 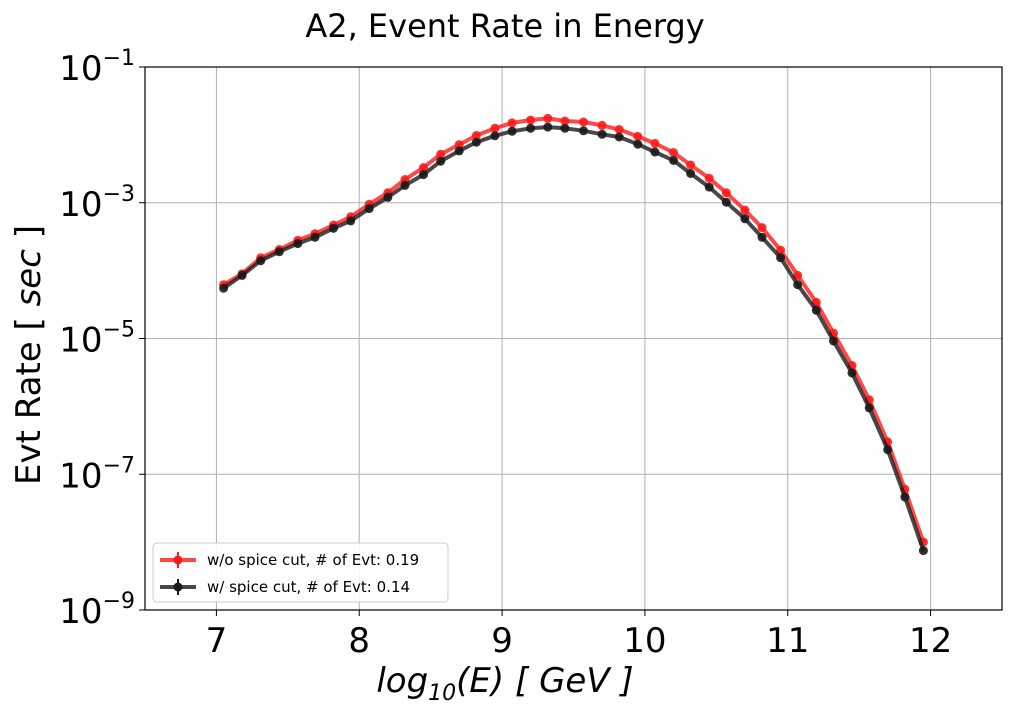 What do you see at coordinates (97, 67) in the screenshot?
I see `y-tick-label: 10⁻¹` at bounding box center [97, 67].